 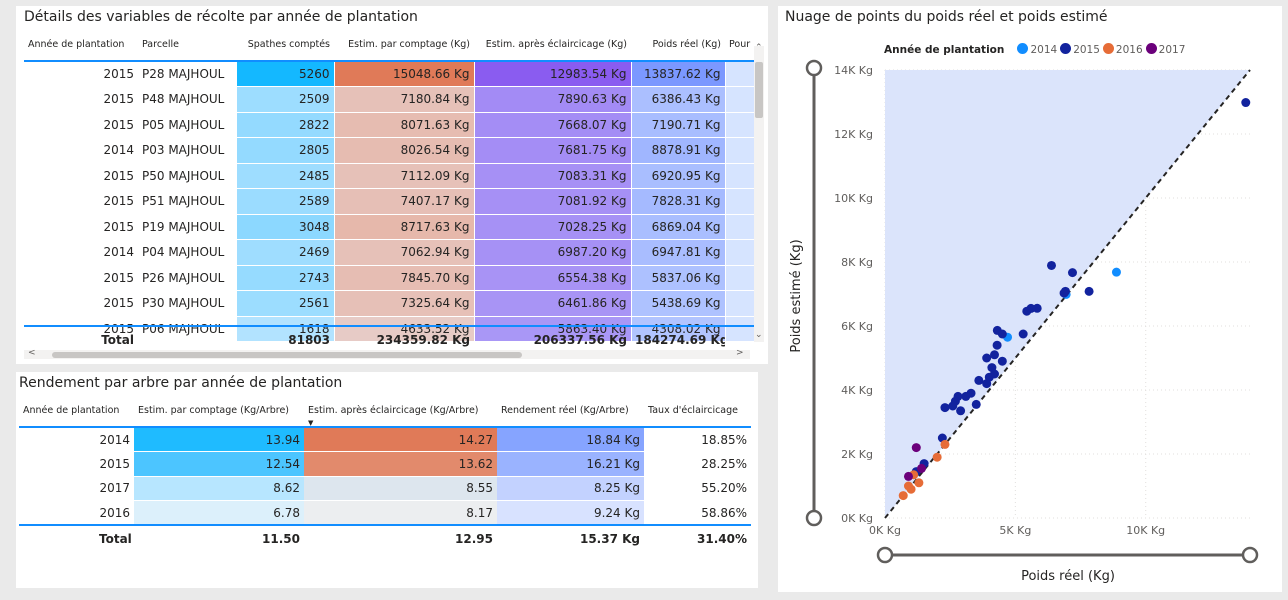 I want to click on cell-spathes: 2561, so click(x=284, y=303).